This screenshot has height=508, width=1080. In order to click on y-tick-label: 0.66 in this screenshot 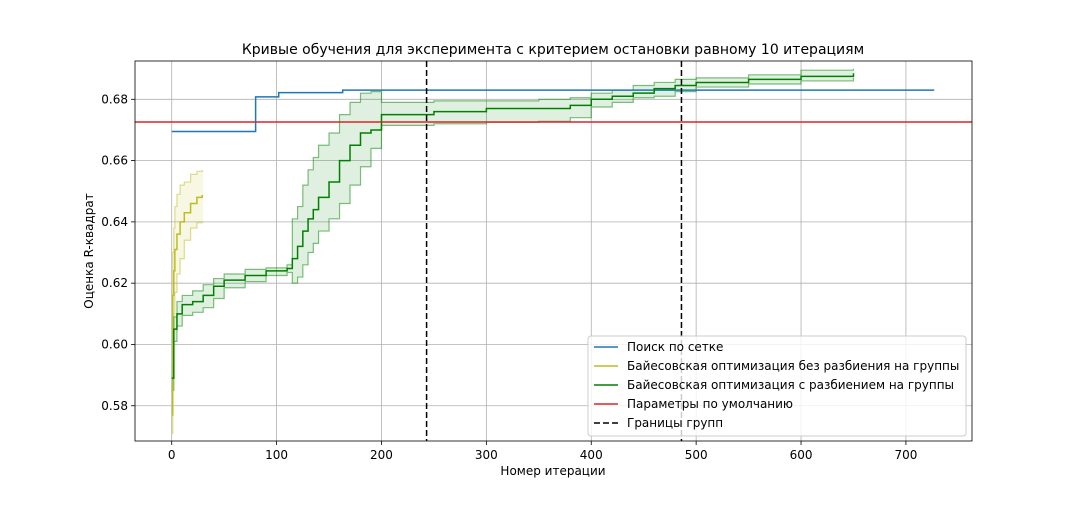, I will do `click(114, 161)`.